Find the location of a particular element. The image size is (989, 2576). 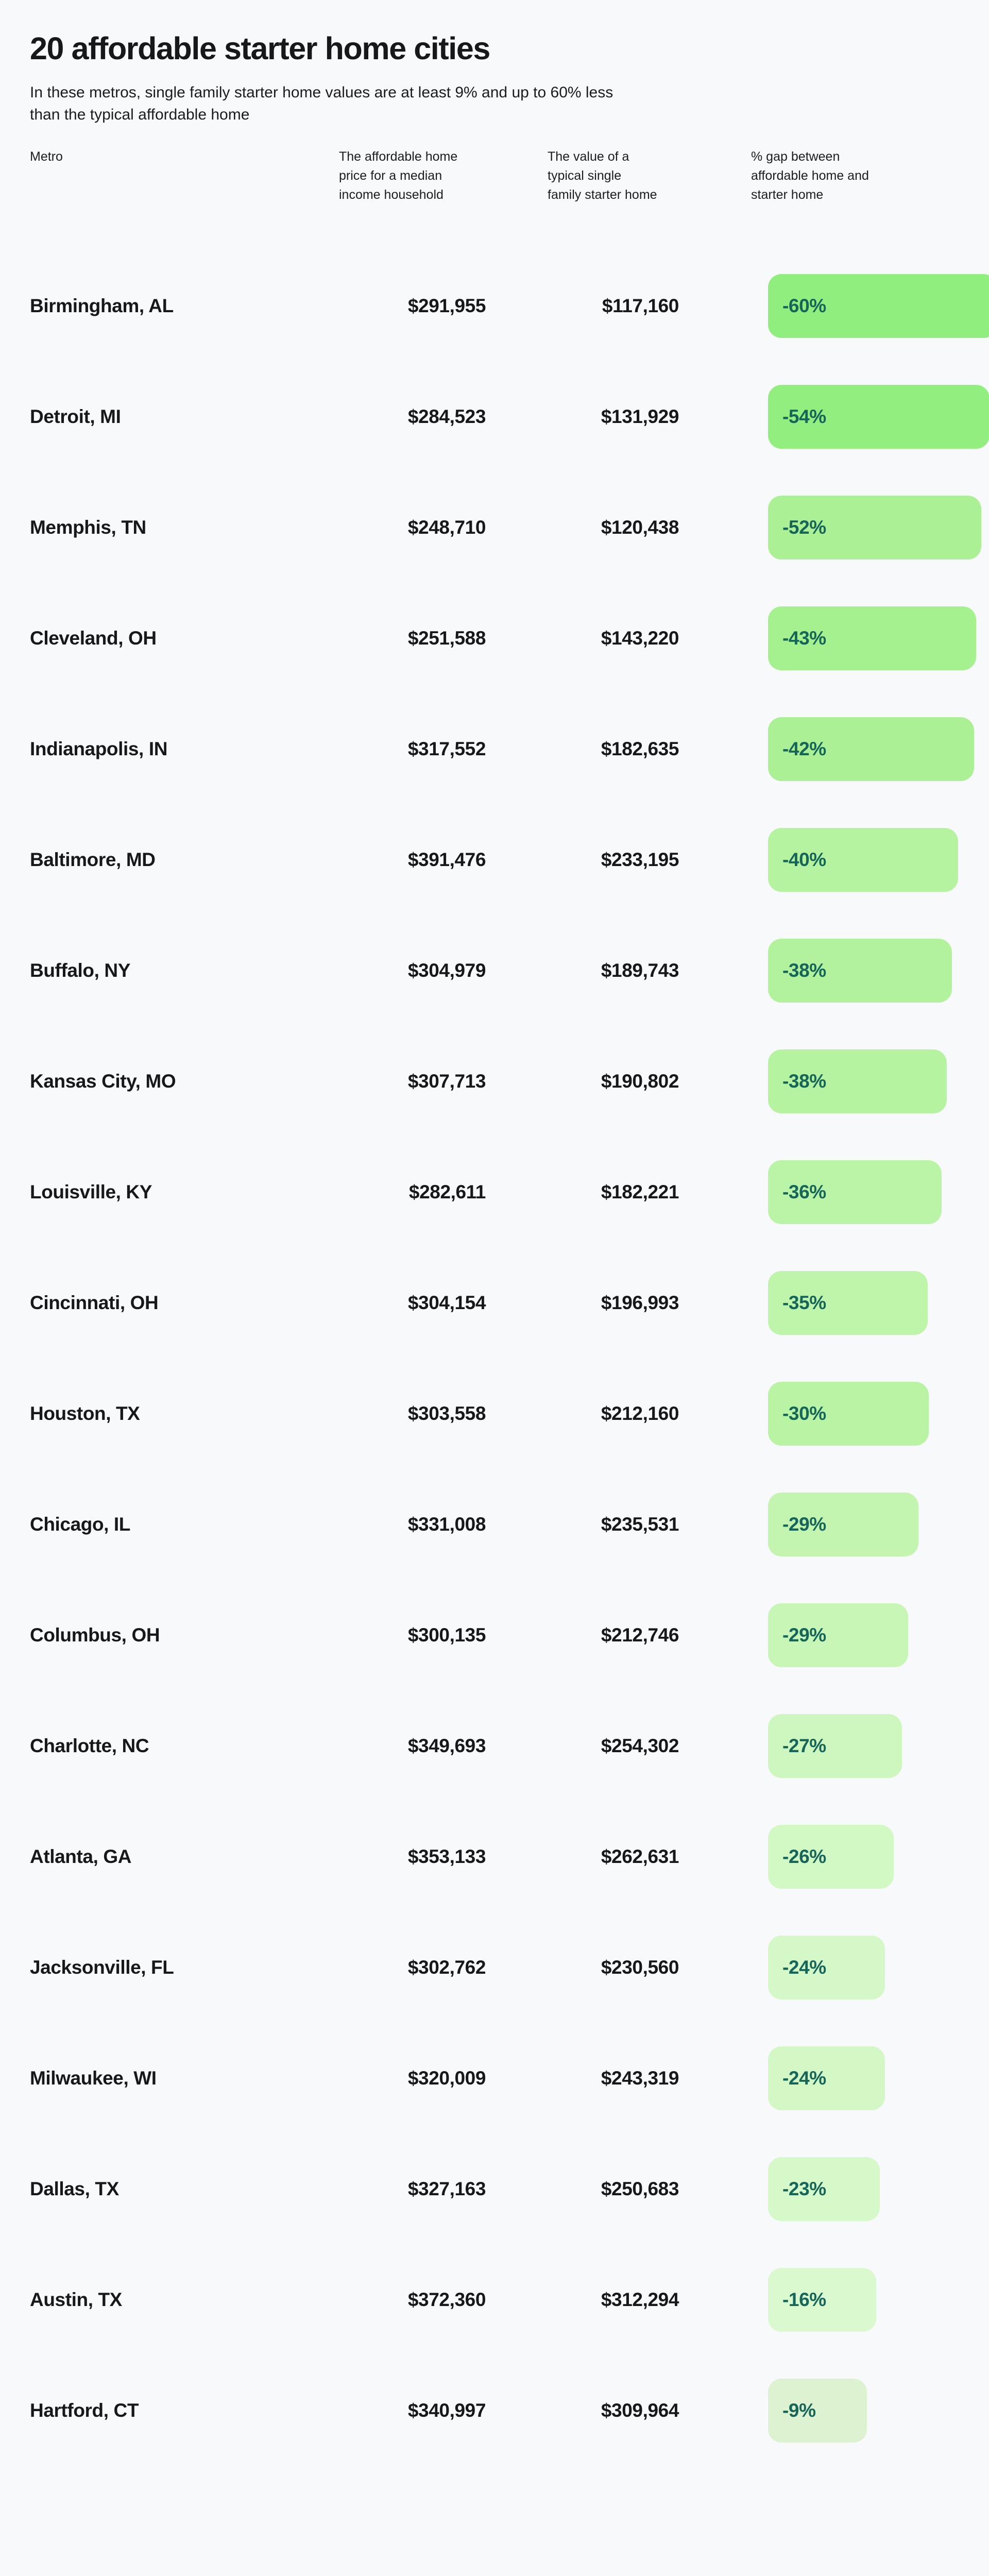

cell-affordable-price: $307,713 is located at coordinates (446, 1081).